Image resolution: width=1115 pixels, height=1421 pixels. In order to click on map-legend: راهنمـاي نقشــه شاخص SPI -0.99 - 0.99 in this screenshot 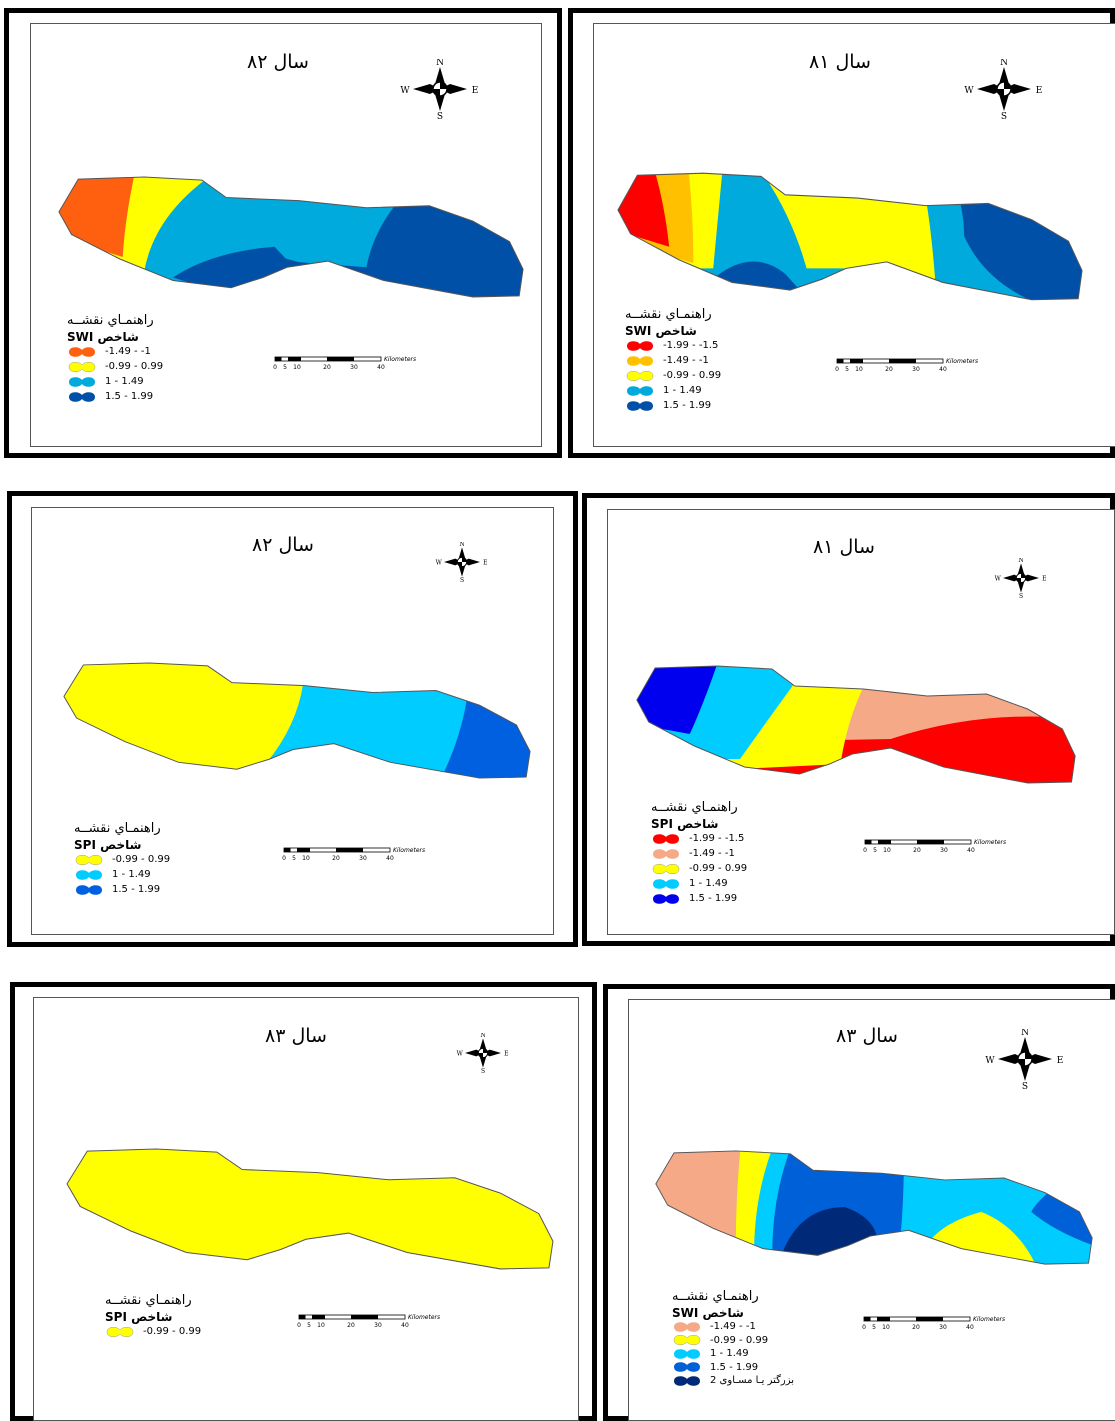, I will do `click(153, 1316)`.